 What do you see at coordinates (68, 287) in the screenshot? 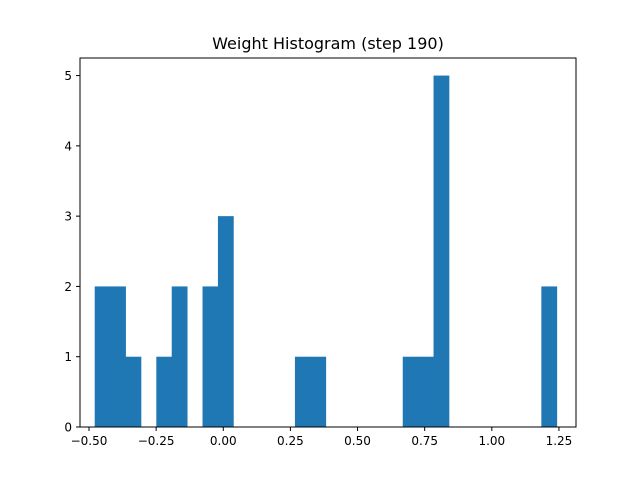
I see `y-tick-label: 2` at bounding box center [68, 287].